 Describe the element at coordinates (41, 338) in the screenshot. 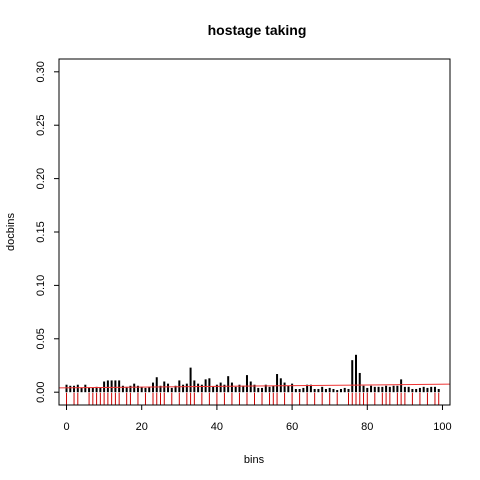

I see `y-tick-label: 0.05` at that location.